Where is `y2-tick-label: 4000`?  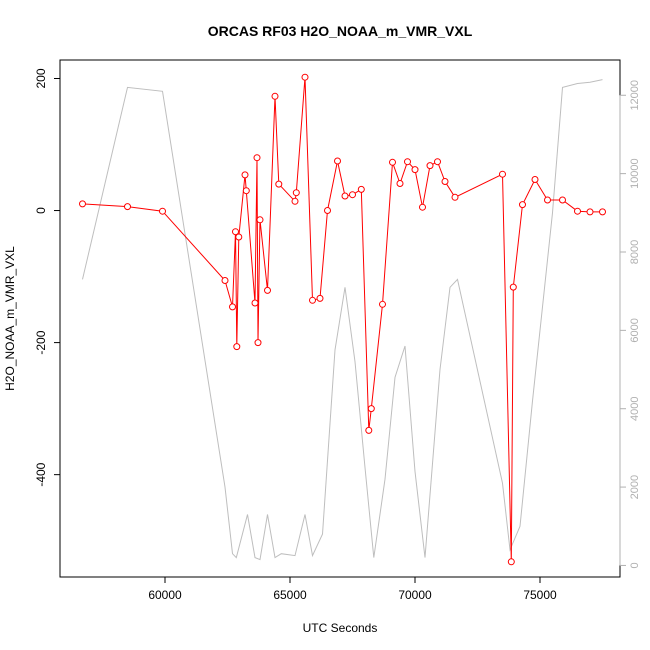 y2-tick-label: 4000 is located at coordinates (635, 408).